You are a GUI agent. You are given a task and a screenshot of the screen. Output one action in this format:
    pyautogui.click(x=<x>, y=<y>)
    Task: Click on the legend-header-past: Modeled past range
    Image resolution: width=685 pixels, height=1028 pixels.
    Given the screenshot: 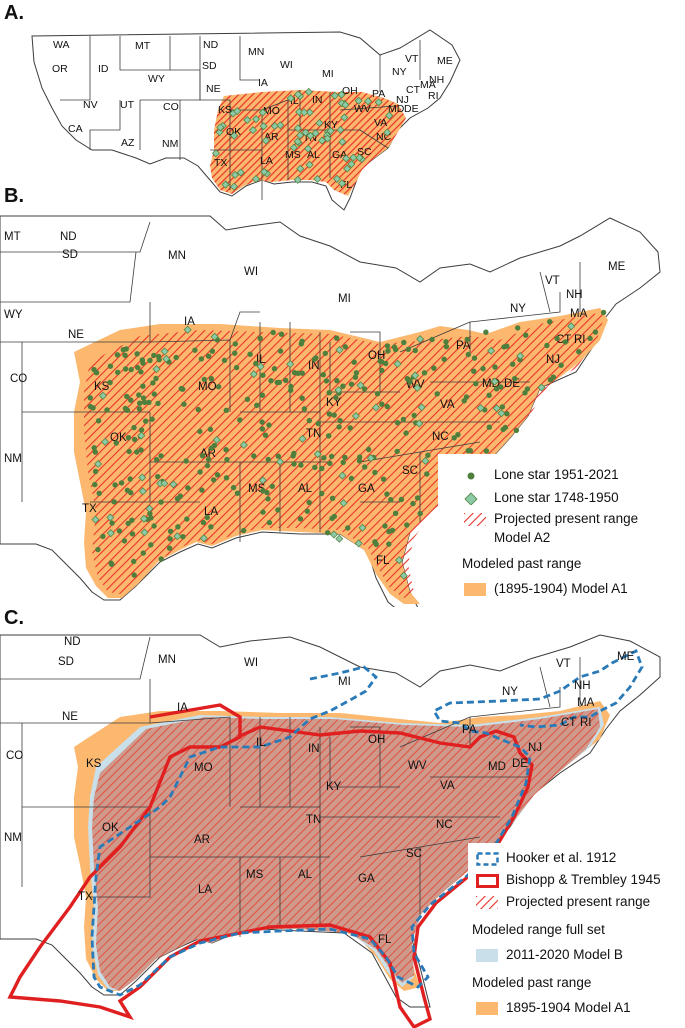 What is the action you would take?
    pyautogui.click(x=522, y=563)
    